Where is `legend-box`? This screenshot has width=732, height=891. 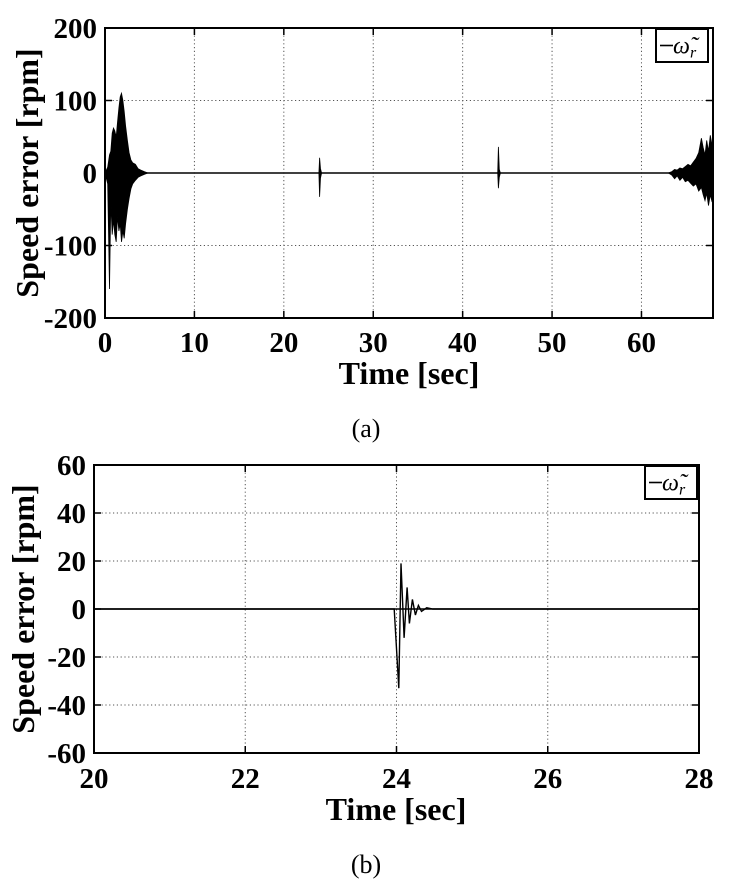
legend-box is located at coordinates (671, 482).